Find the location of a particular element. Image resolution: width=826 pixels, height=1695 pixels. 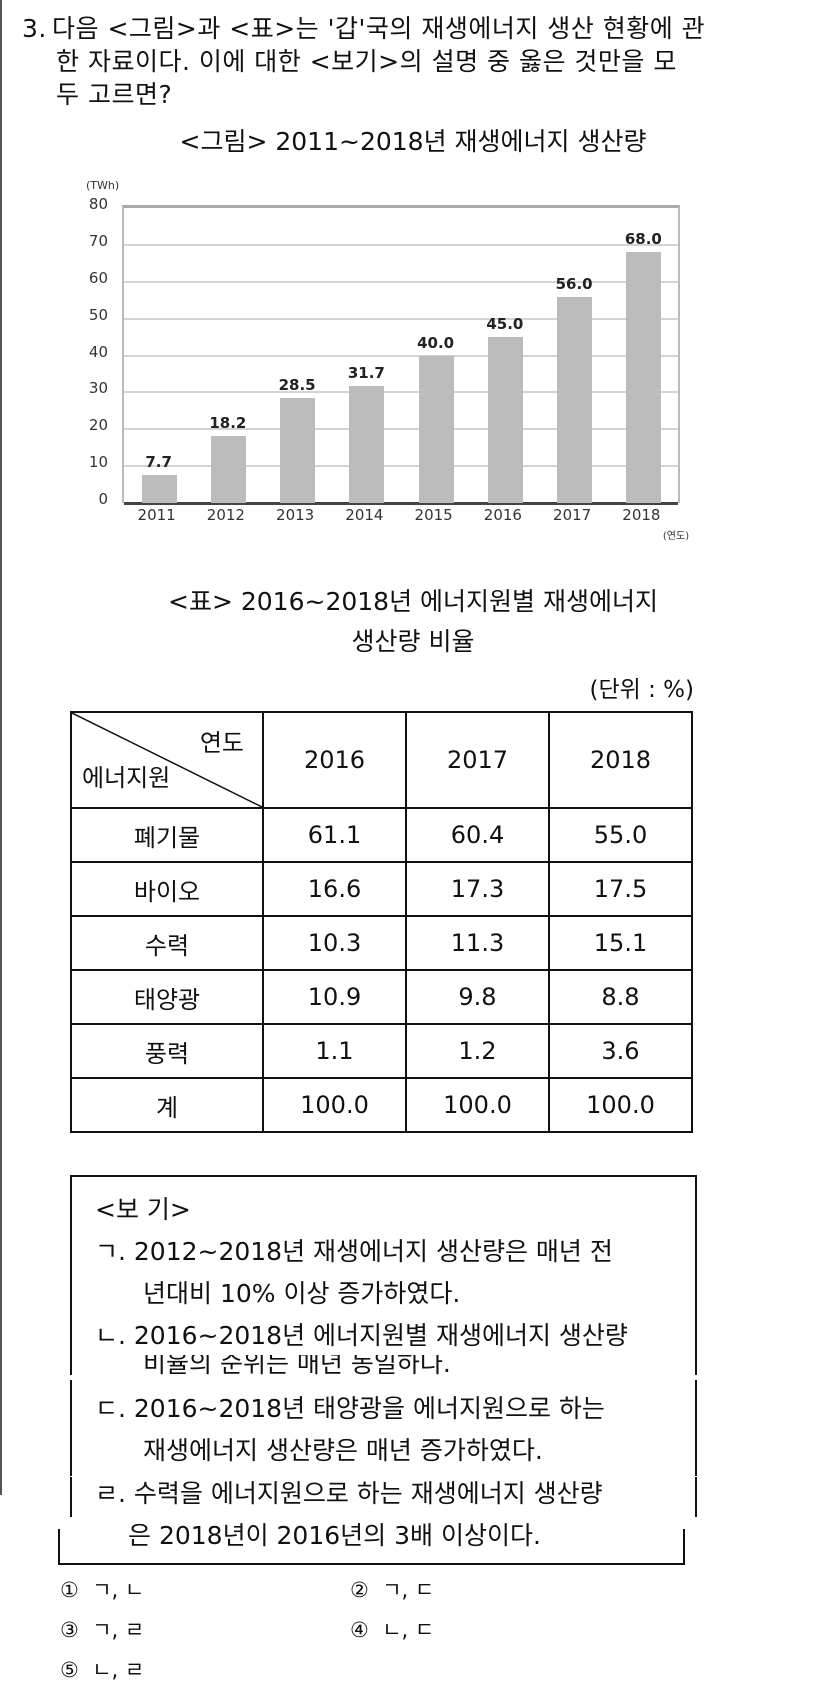

y-tick-label: 40 is located at coordinates (98, 351).